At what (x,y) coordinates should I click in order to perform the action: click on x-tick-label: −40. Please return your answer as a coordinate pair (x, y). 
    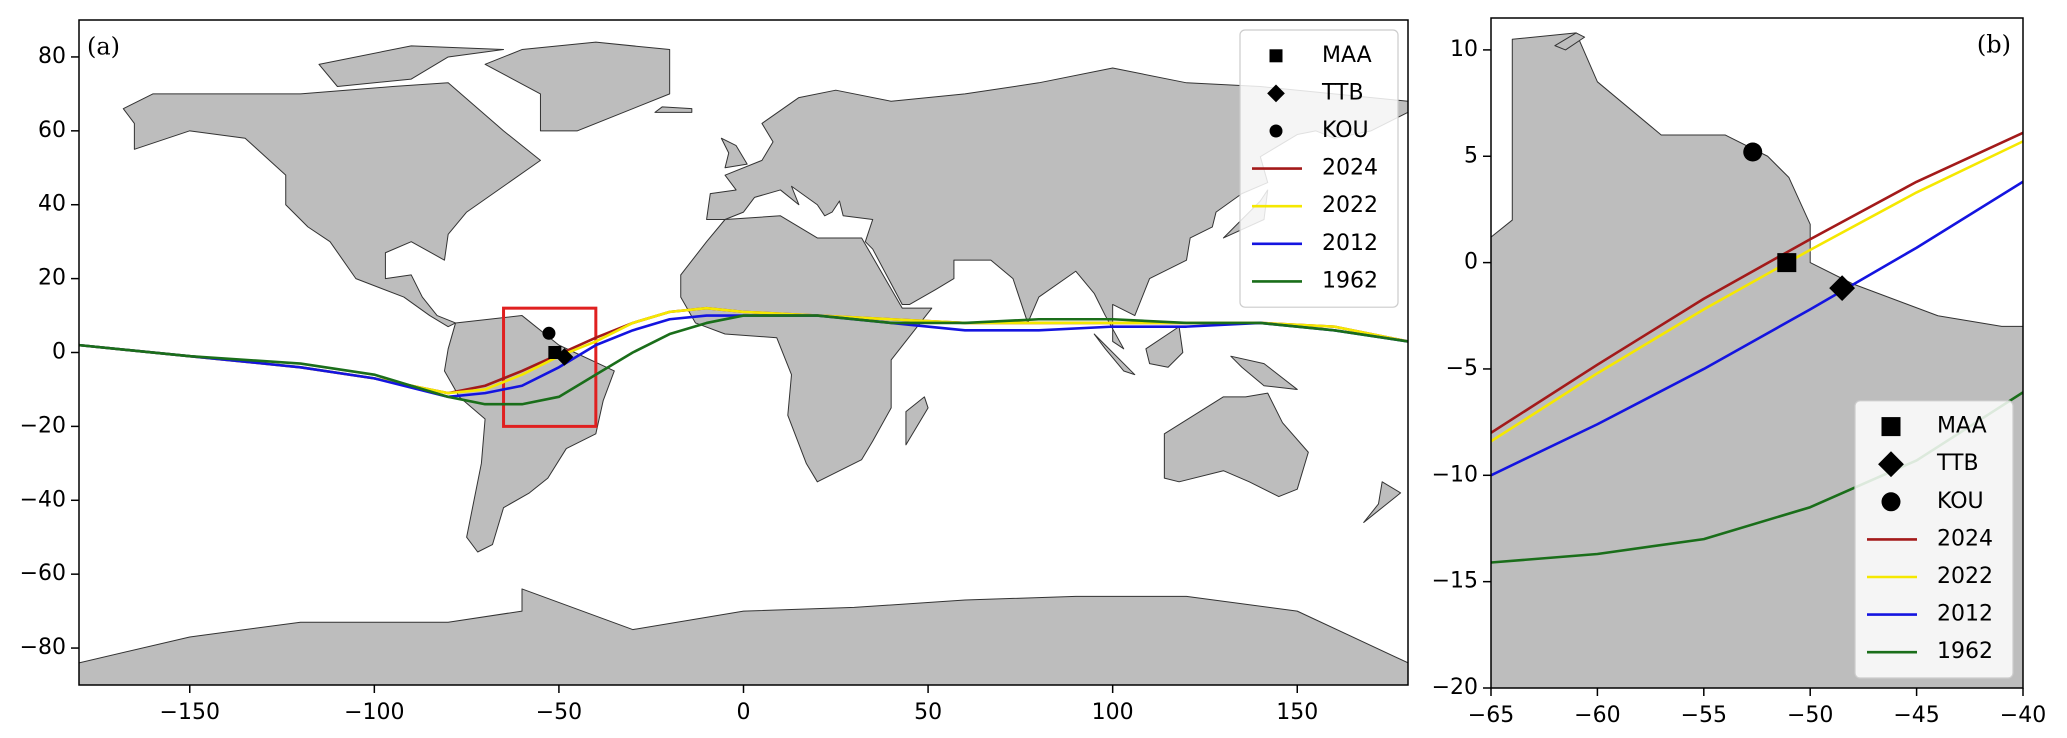
    Looking at the image, I should click on (2023, 715).